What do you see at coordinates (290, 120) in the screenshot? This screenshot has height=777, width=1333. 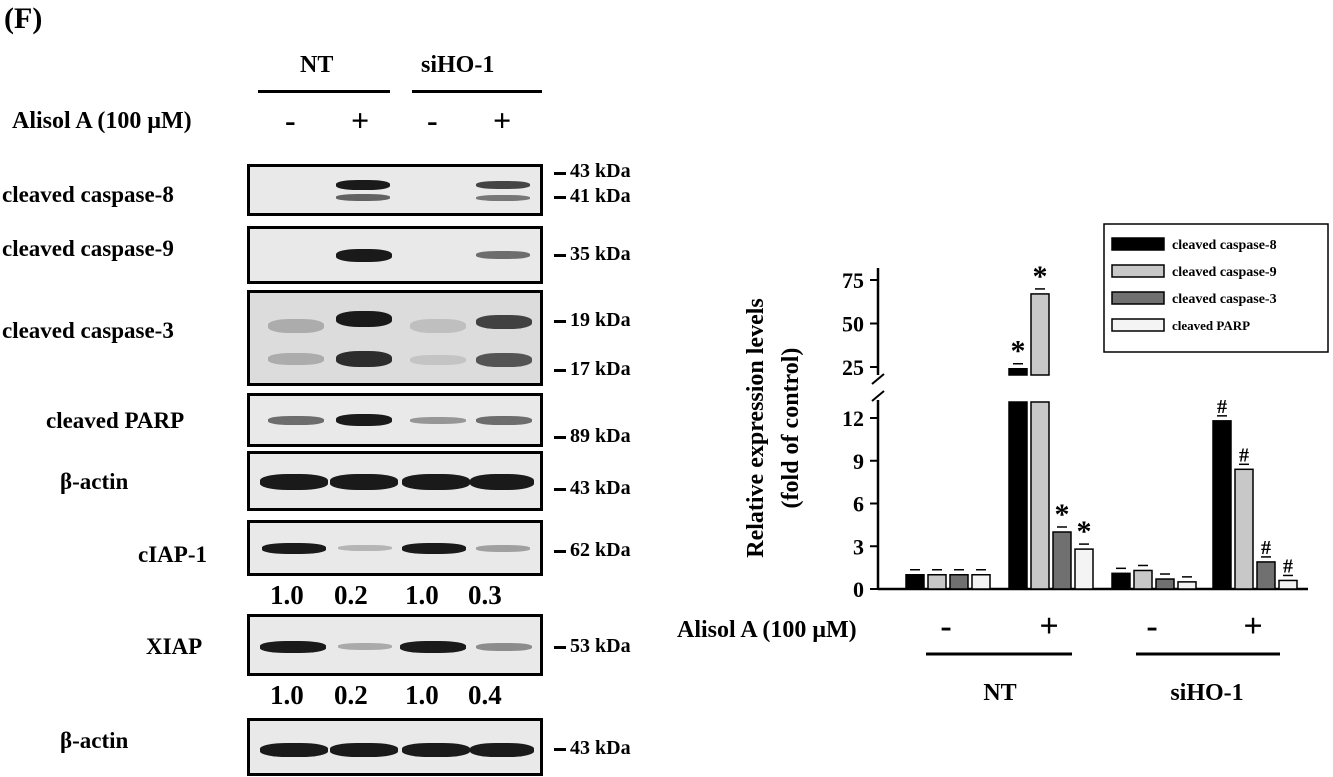 I see `sign-lane-1: -` at bounding box center [290, 120].